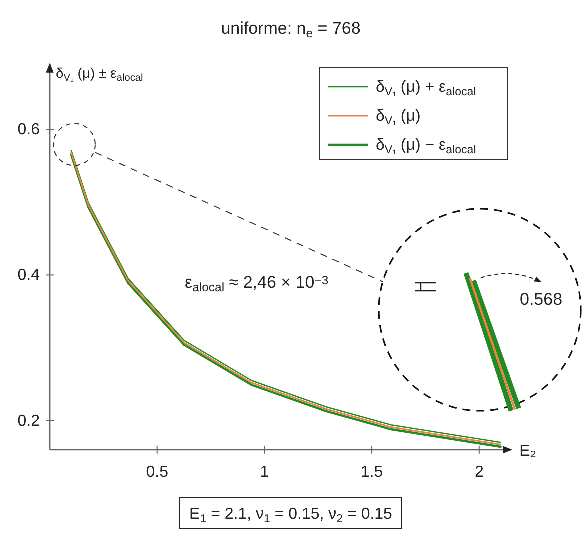 This screenshot has height=534, width=582. What do you see at coordinates (426, 147) in the screenshot?
I see `legend-label: δ$_{V₁}$ (μ) − ε$_{alocal}$` at bounding box center [426, 147].